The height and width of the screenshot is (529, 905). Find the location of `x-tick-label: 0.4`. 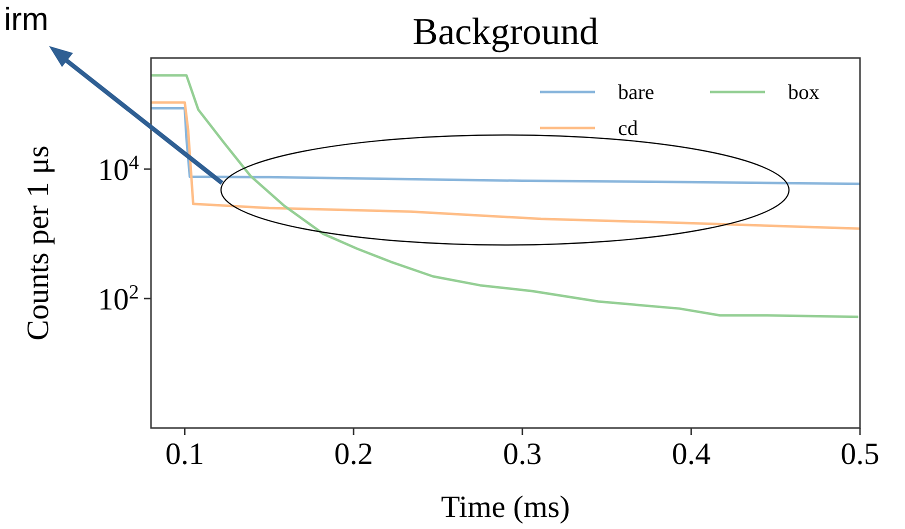

x-tick-label: 0.4 is located at coordinates (692, 453).